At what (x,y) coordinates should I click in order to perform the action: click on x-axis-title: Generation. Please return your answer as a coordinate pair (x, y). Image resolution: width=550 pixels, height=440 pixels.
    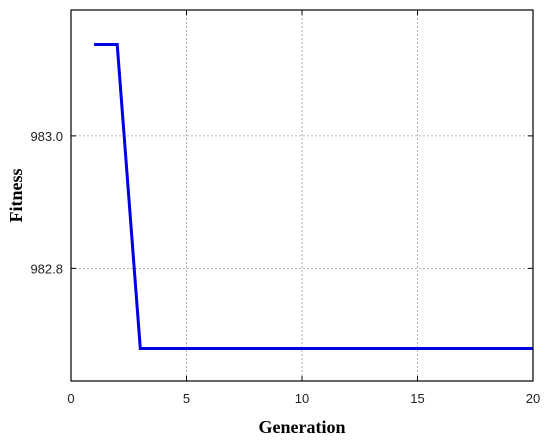
    Looking at the image, I should click on (302, 427).